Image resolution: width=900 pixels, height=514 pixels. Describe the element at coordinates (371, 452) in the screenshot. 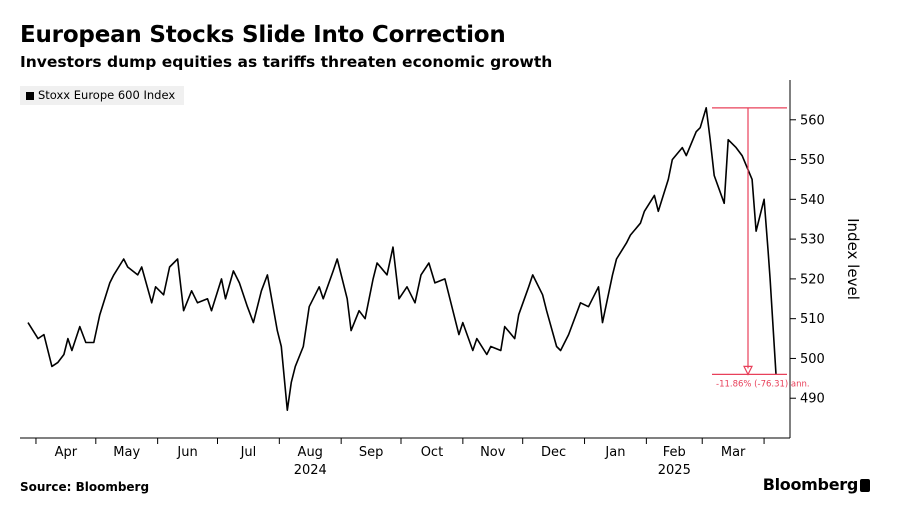

I see `x-tick-label: Sep` at that location.